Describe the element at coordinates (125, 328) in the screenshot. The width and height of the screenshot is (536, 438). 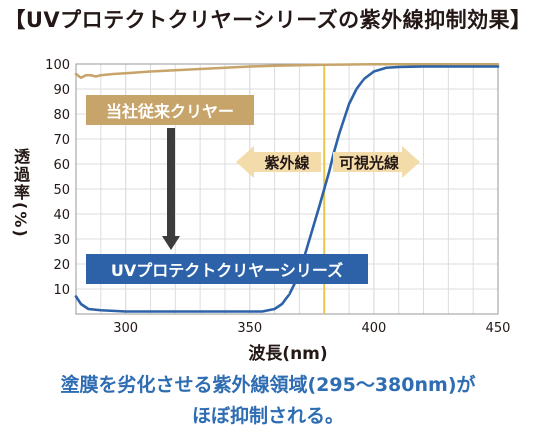
I see `x-tick-label: 300` at that location.